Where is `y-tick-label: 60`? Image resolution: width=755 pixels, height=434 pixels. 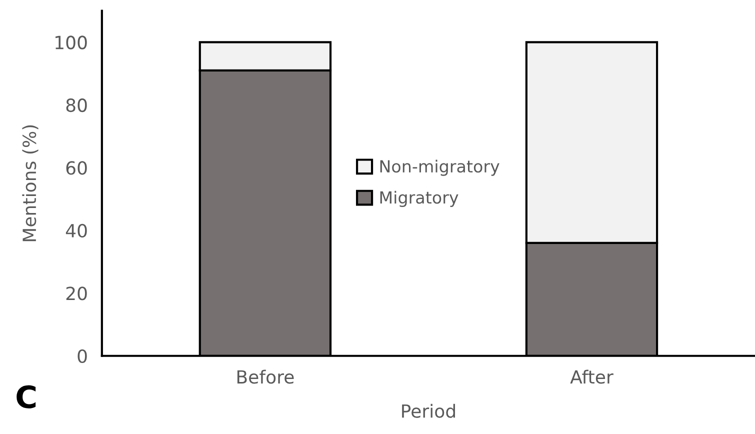 y-tick-label: 60 is located at coordinates (76, 168).